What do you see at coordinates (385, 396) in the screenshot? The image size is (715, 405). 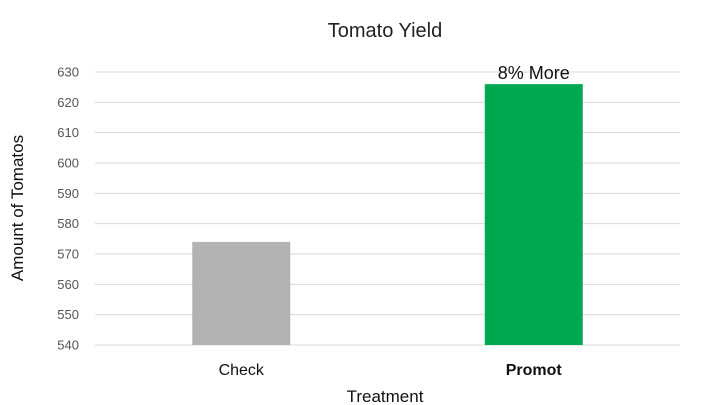 I see `x-axis-label: Treatment` at bounding box center [385, 396].